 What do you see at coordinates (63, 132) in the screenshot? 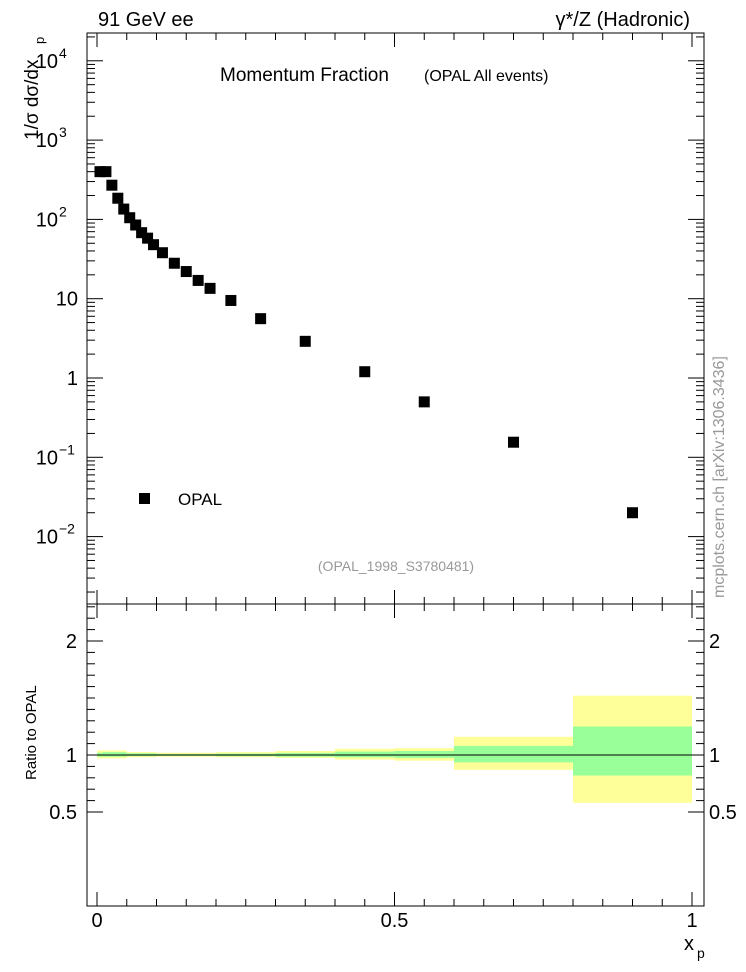
I see `top-ytick-exp: 3` at bounding box center [63, 132].